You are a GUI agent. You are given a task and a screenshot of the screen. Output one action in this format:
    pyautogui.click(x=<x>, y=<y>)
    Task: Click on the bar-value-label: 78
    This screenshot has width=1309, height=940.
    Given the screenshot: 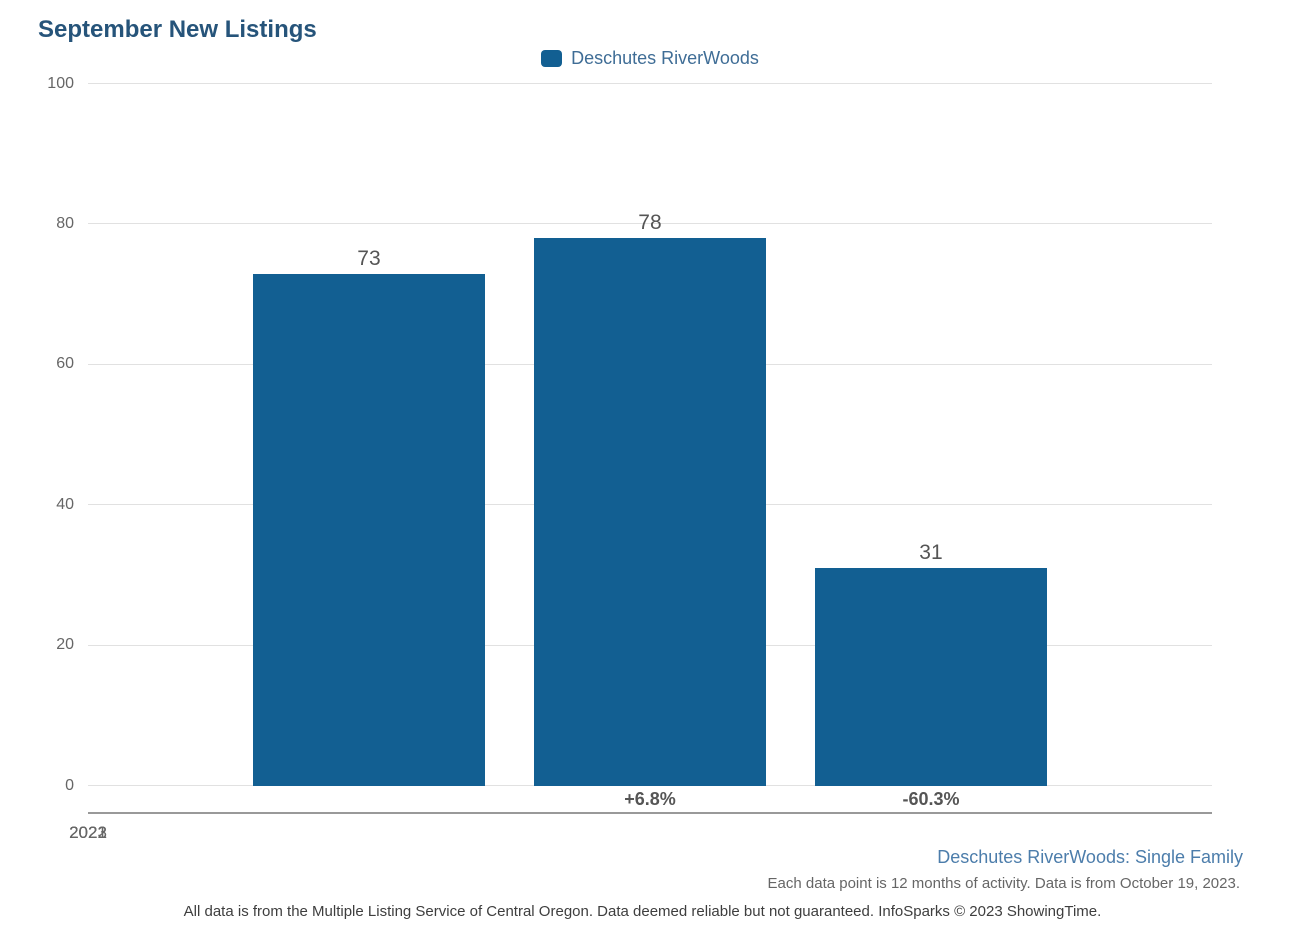 What is the action you would take?
    pyautogui.click(x=650, y=223)
    